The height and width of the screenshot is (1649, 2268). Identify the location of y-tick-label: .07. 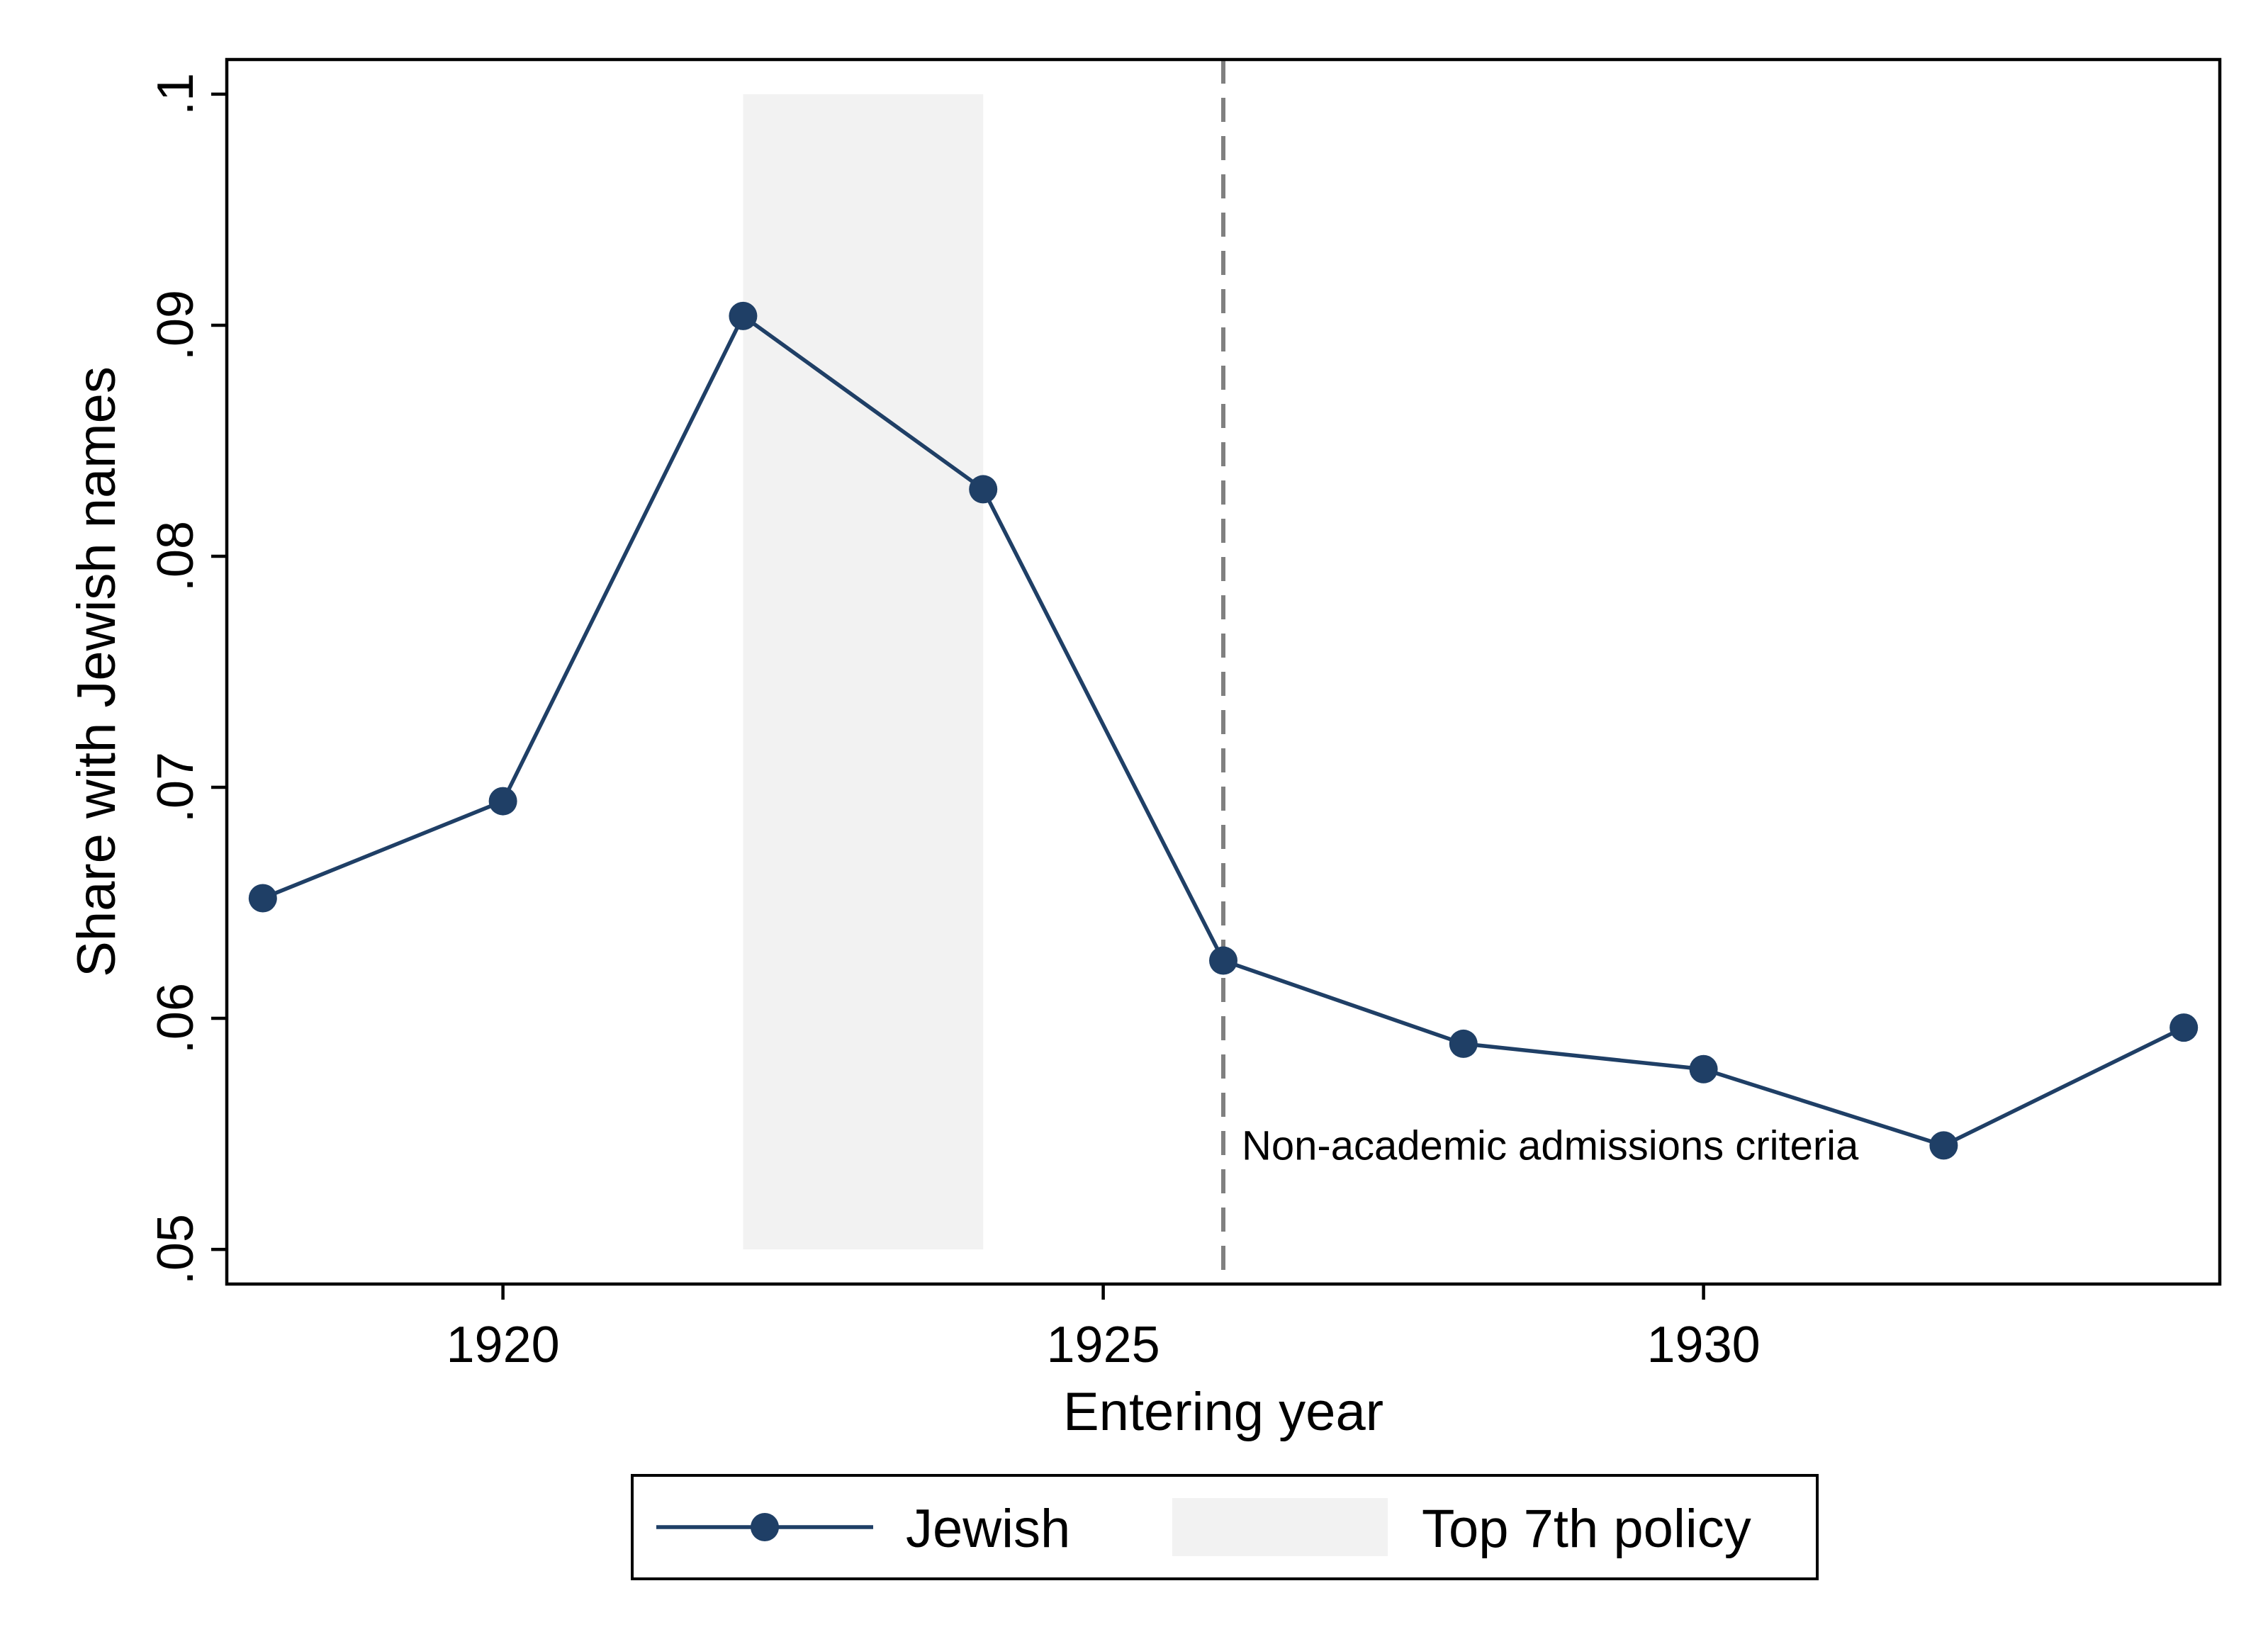
(175, 788).